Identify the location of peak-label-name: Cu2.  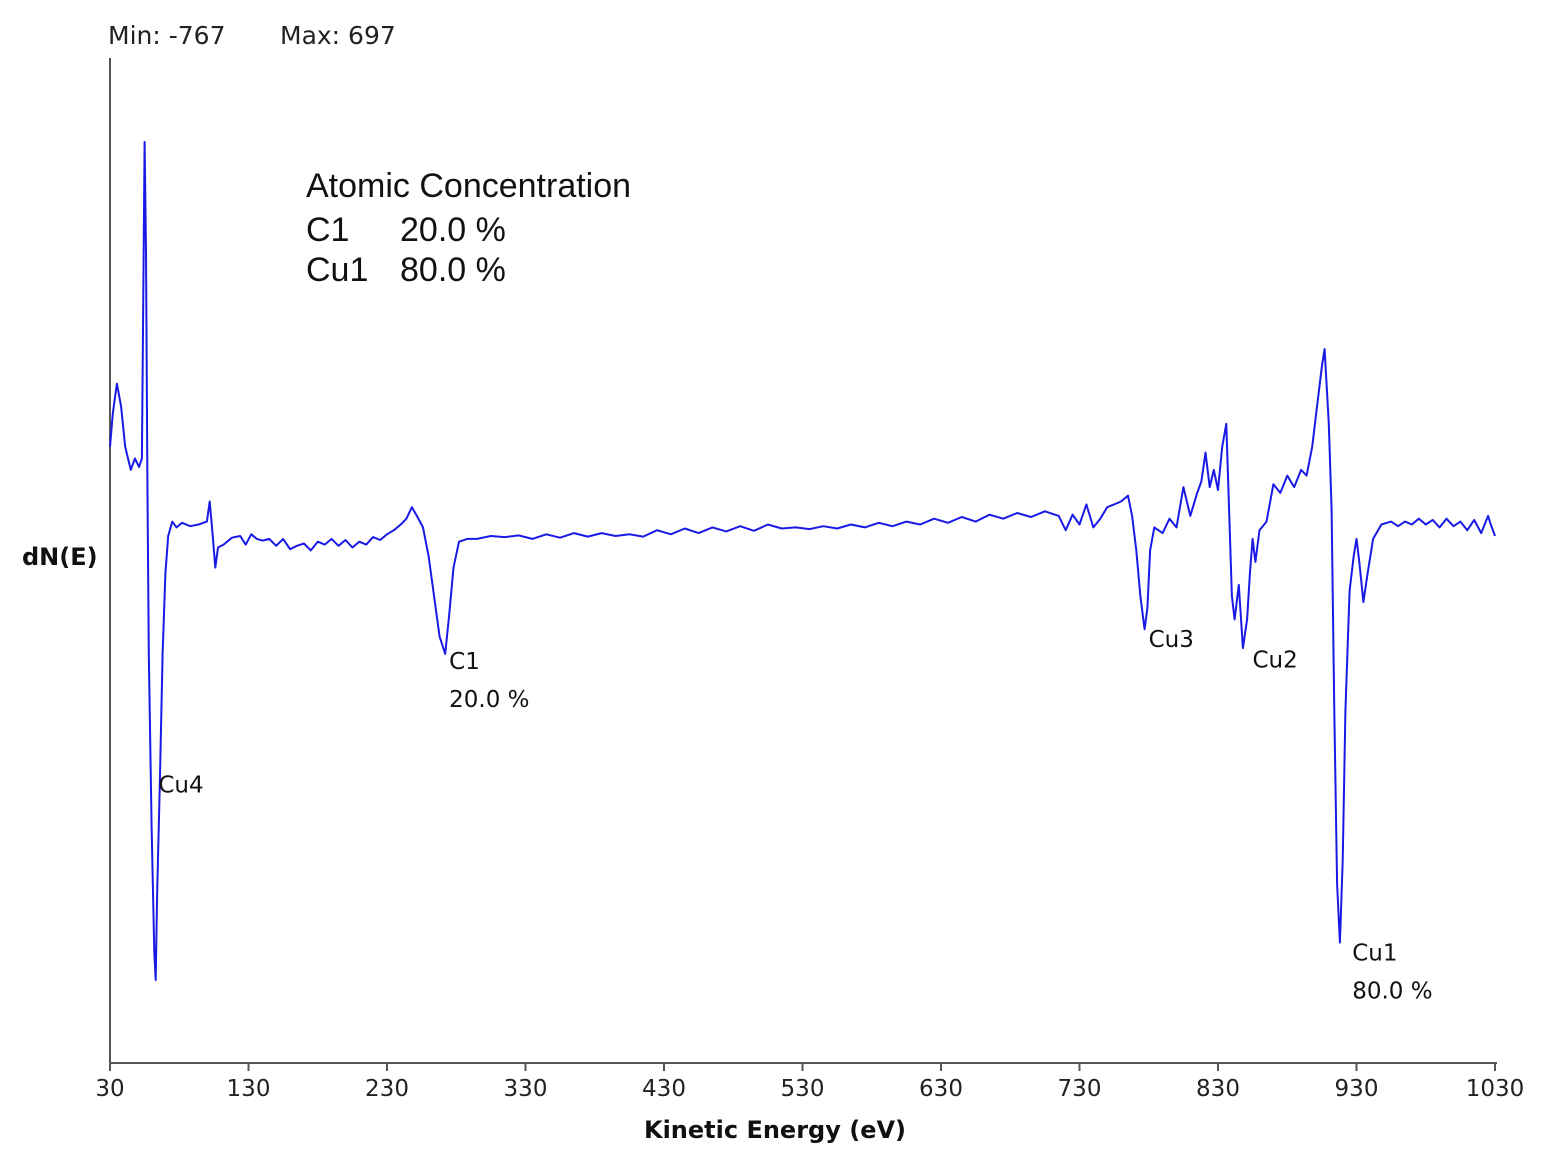
(1274, 660).